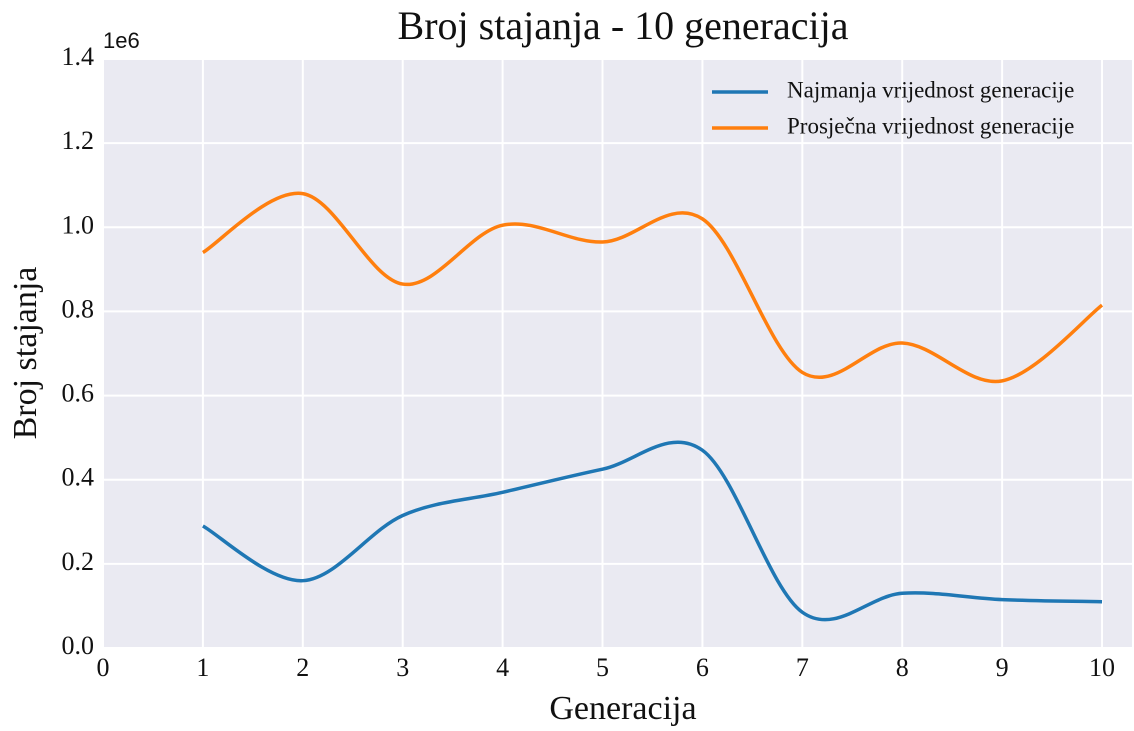 This screenshot has width=1134, height=731. I want to click on y-tick-label: 0.8, so click(78, 308).